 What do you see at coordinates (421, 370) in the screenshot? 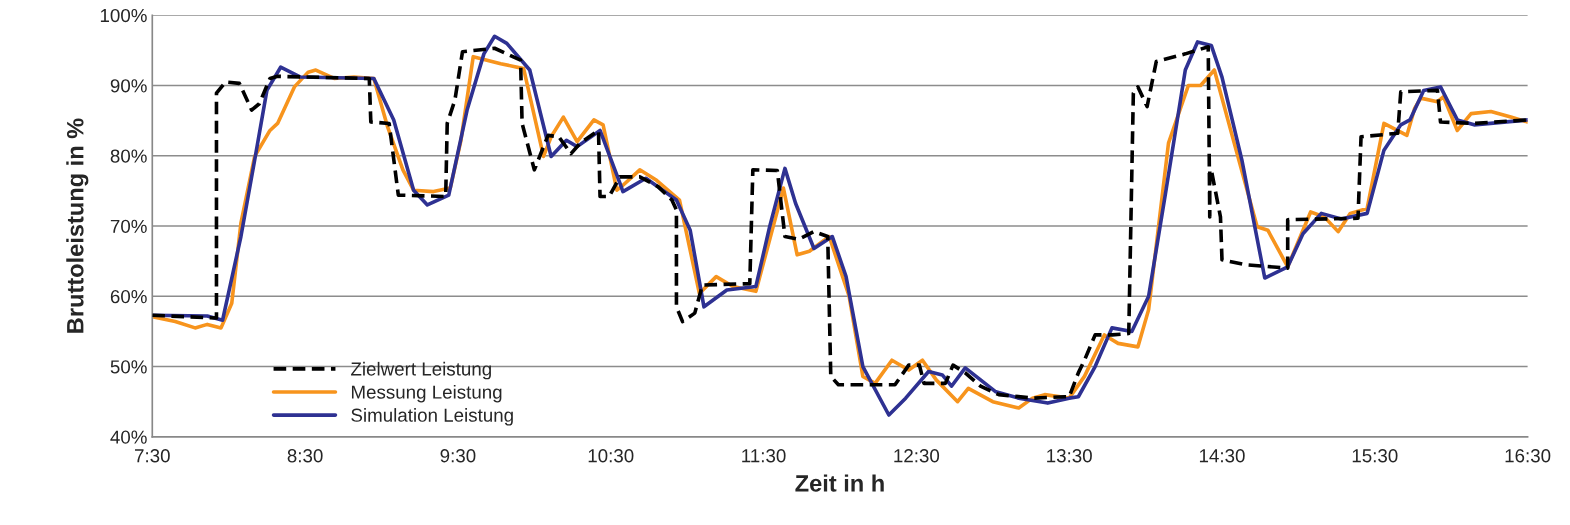
I see `legend-label: Zielwert Leistung` at bounding box center [421, 370].